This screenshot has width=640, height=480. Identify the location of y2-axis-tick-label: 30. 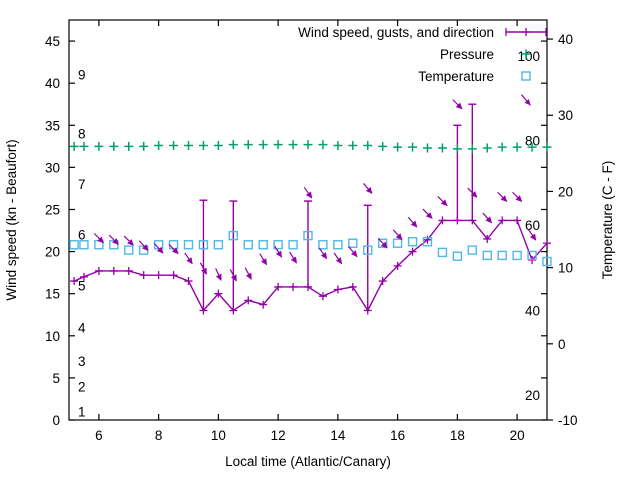
(565, 115).